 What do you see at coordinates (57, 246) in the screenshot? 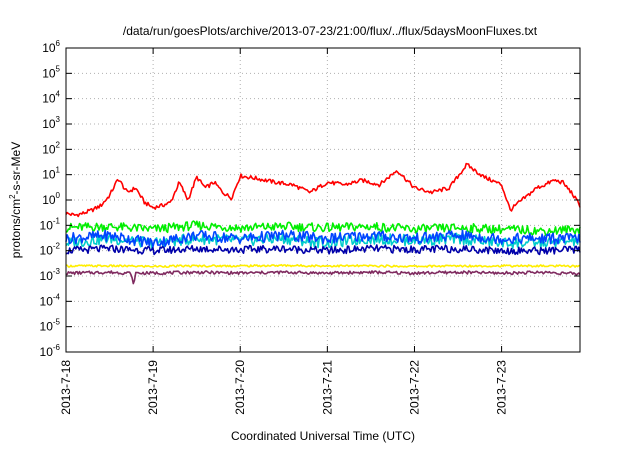
I see `y-tick-exponent: -2` at bounding box center [57, 246].